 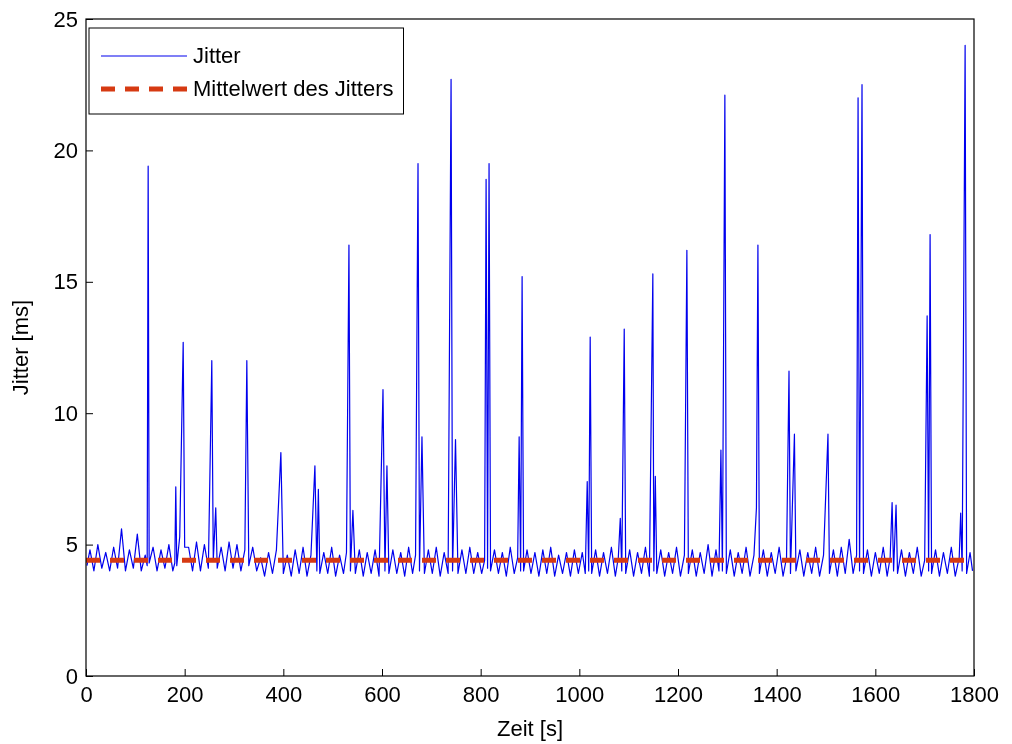 What do you see at coordinates (71, 545) in the screenshot?
I see `y-tick-label: 5` at bounding box center [71, 545].